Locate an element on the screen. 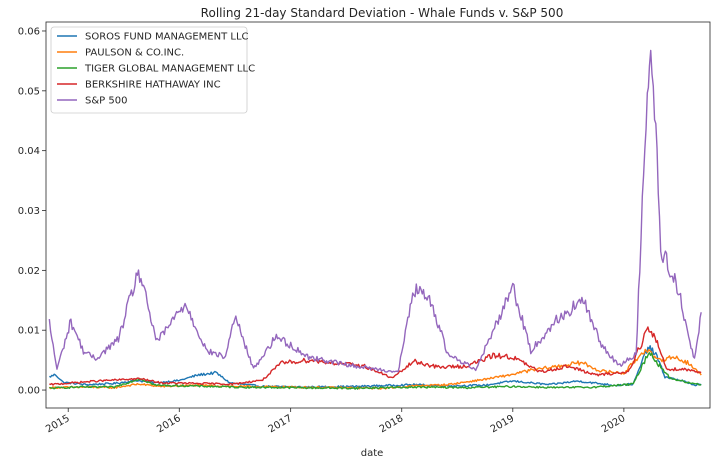 The height and width of the screenshot is (464, 713). x-axis: 2015 2016 2017 2018 2019 2020 is located at coordinates (335, 421).